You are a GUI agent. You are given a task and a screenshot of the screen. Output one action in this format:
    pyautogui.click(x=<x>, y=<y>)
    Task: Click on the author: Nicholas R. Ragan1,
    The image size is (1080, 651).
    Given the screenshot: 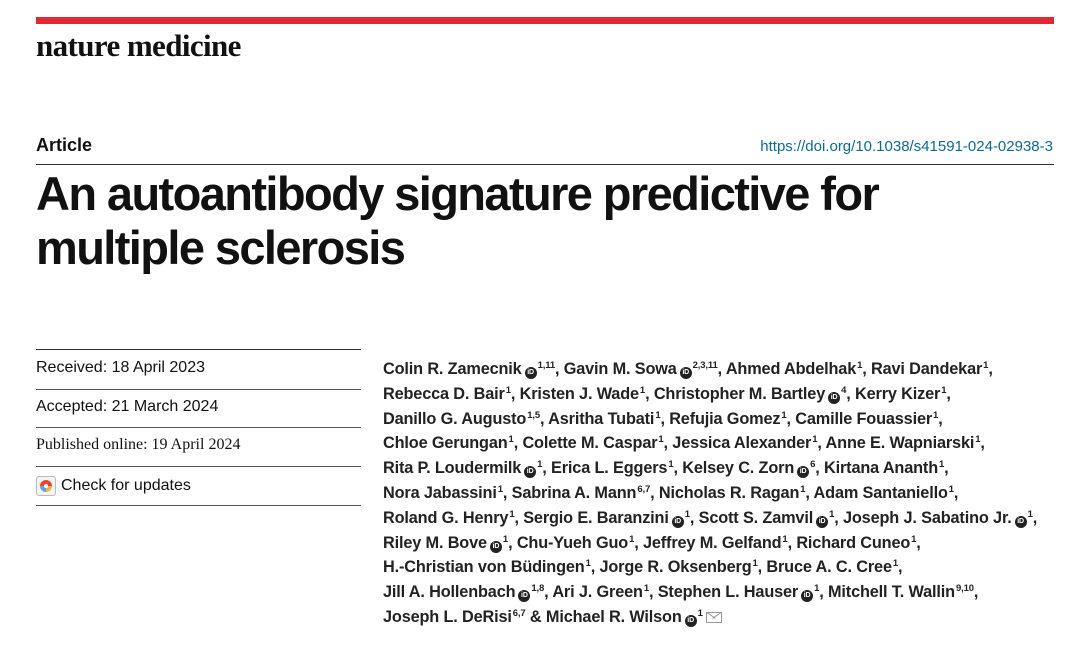 What is the action you would take?
    pyautogui.click(x=734, y=493)
    